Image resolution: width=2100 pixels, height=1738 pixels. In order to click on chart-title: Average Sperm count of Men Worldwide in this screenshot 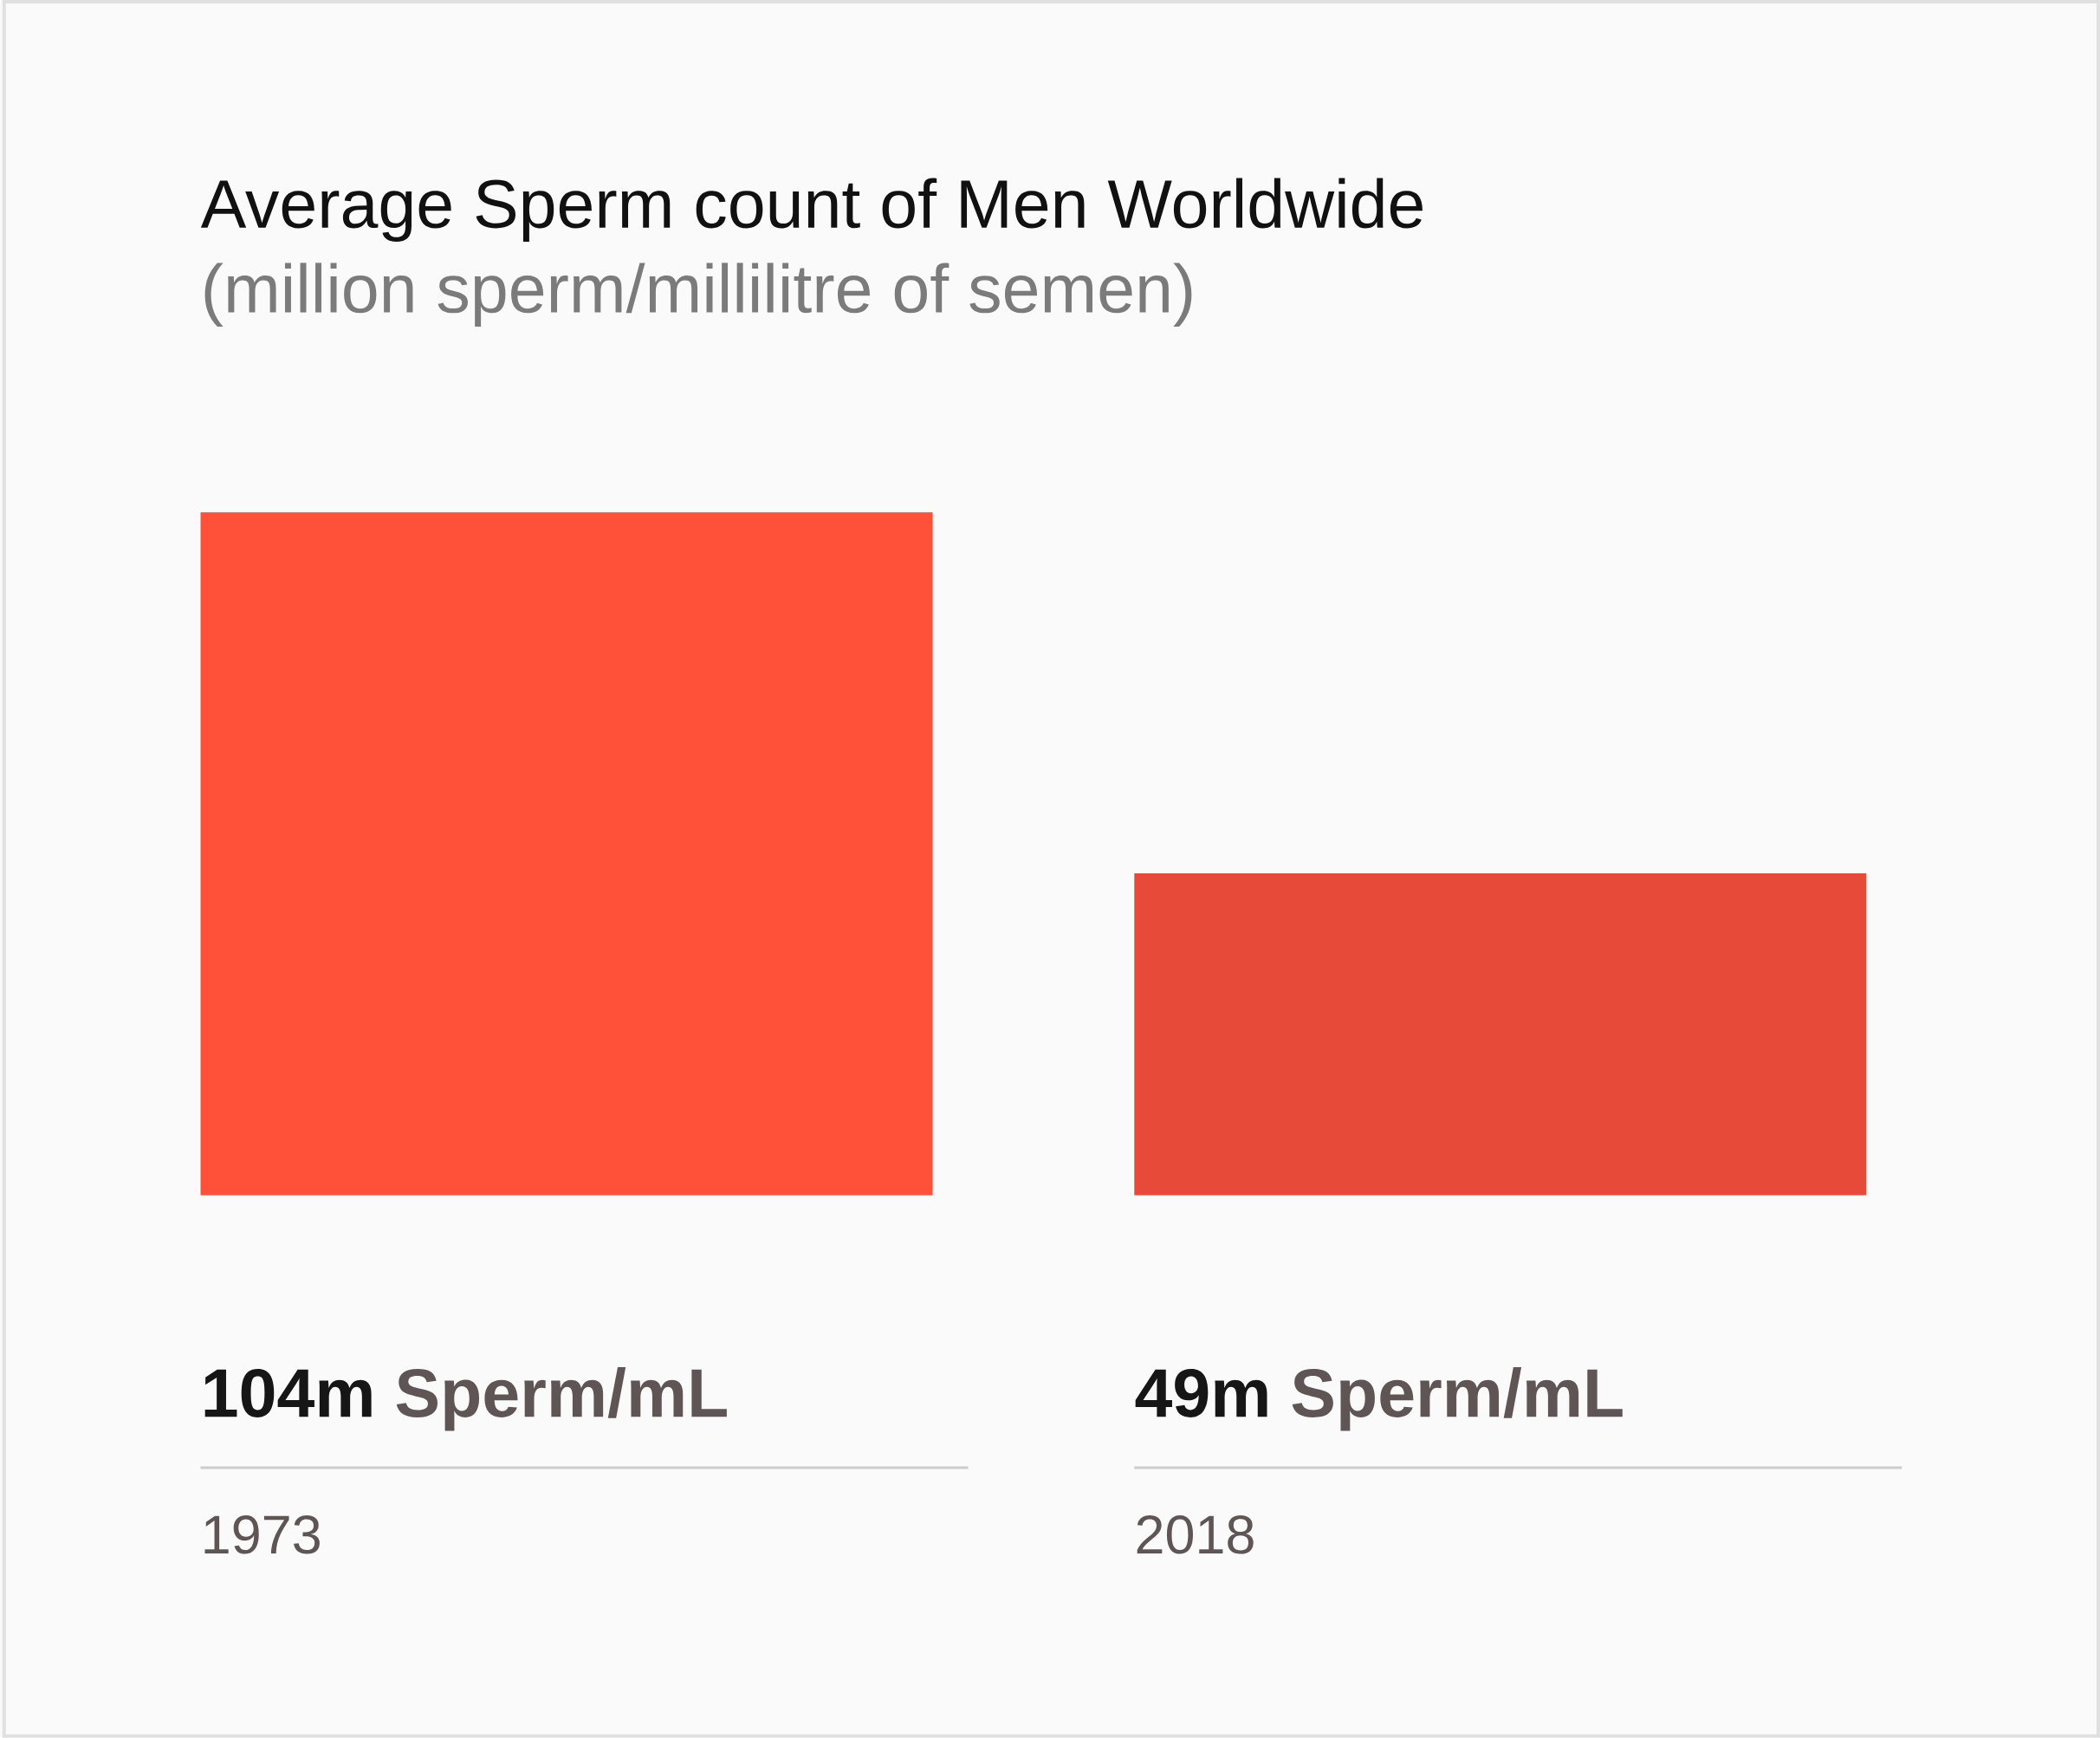, I will do `click(811, 210)`.